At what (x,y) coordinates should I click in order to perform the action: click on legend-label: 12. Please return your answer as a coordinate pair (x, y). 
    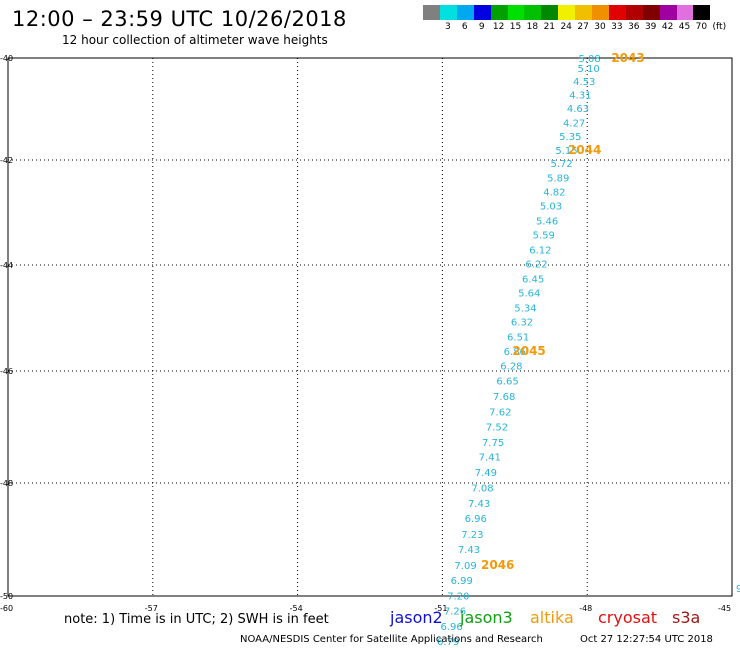
    Looking at the image, I should click on (498, 27).